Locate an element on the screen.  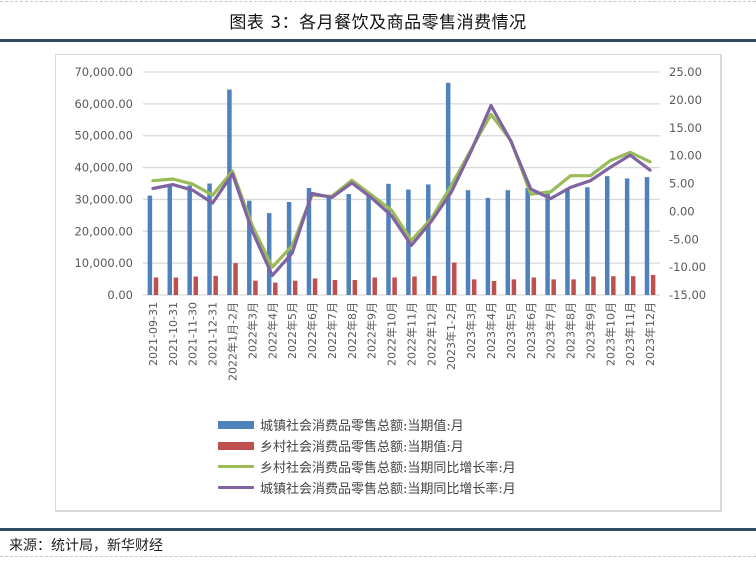
legend-item: 乡村社会消费品零售总额:当期同比增长率:月 is located at coordinates (367, 466).